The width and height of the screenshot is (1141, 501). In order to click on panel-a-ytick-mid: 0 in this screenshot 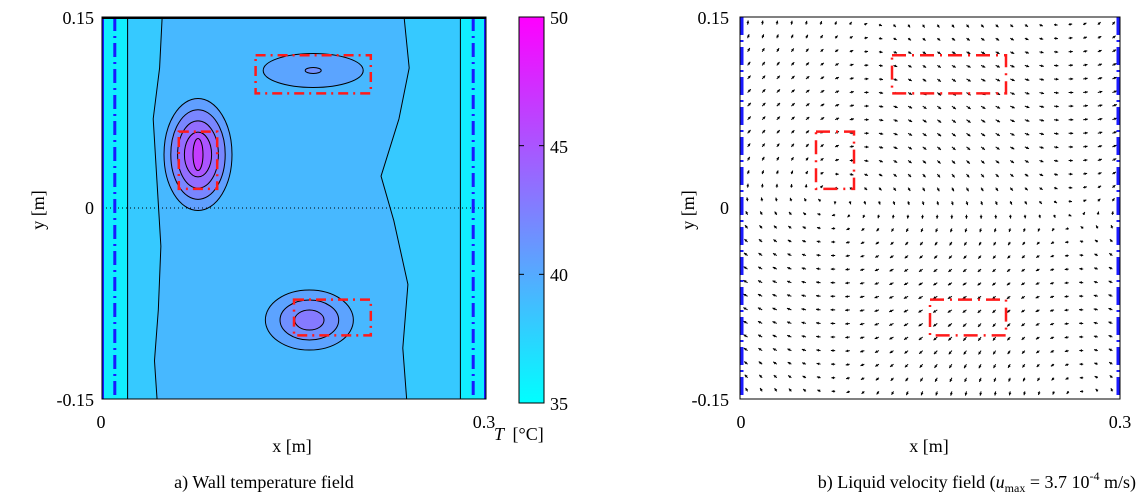, I will do `click(89, 208)`.